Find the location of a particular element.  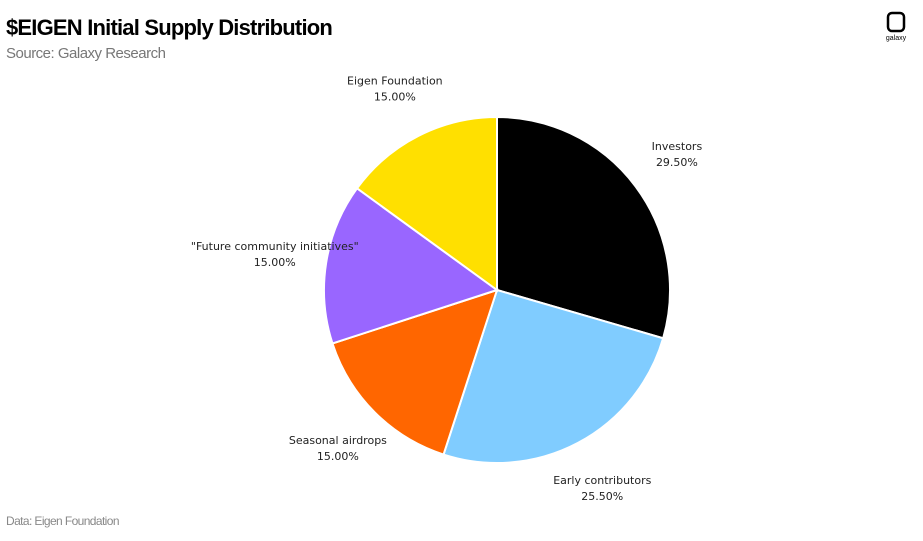

slice-label: Investors is located at coordinates (677, 146).